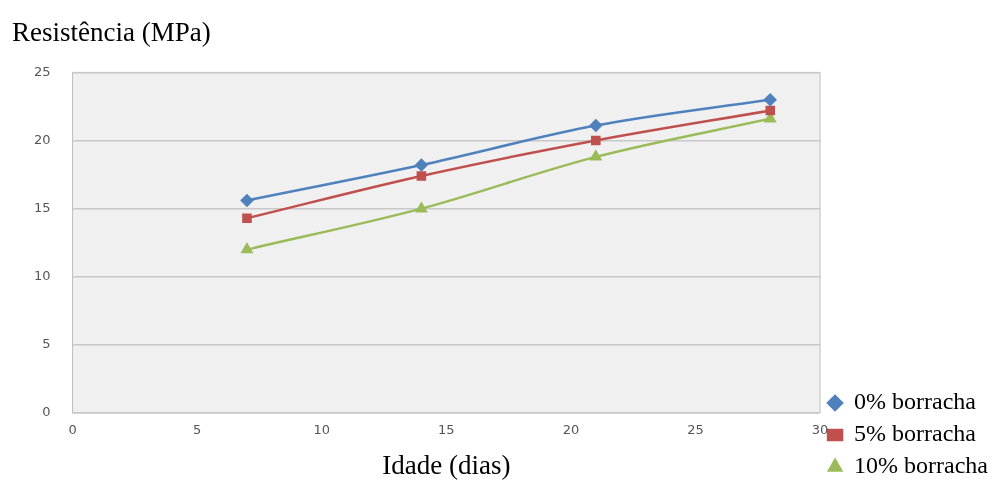 The width and height of the screenshot is (1006, 495). Describe the element at coordinates (72, 430) in the screenshot. I see `x-tick-label: 0` at that location.